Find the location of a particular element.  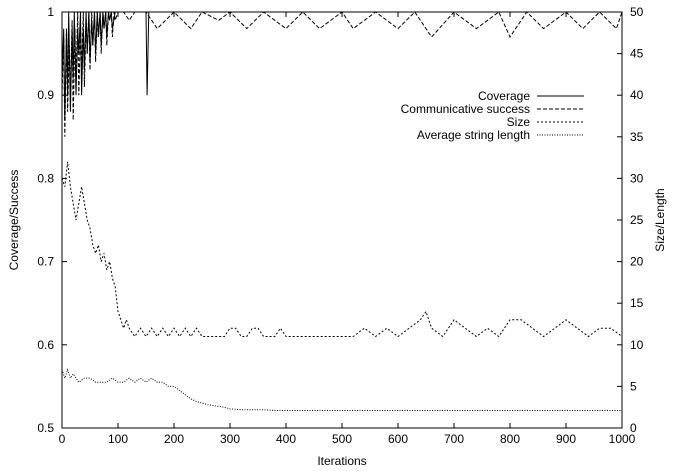

legend-label: Coverage is located at coordinates (504, 96).